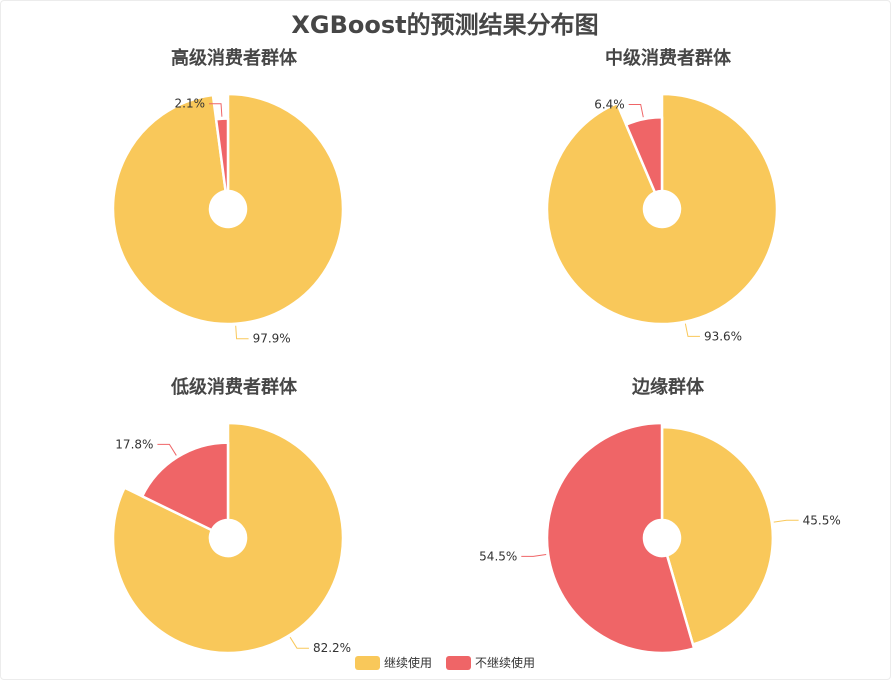 This screenshot has width=891, height=680. Describe the element at coordinates (222, 155) in the screenshot. I see `pie-high-slice-stop` at that location.